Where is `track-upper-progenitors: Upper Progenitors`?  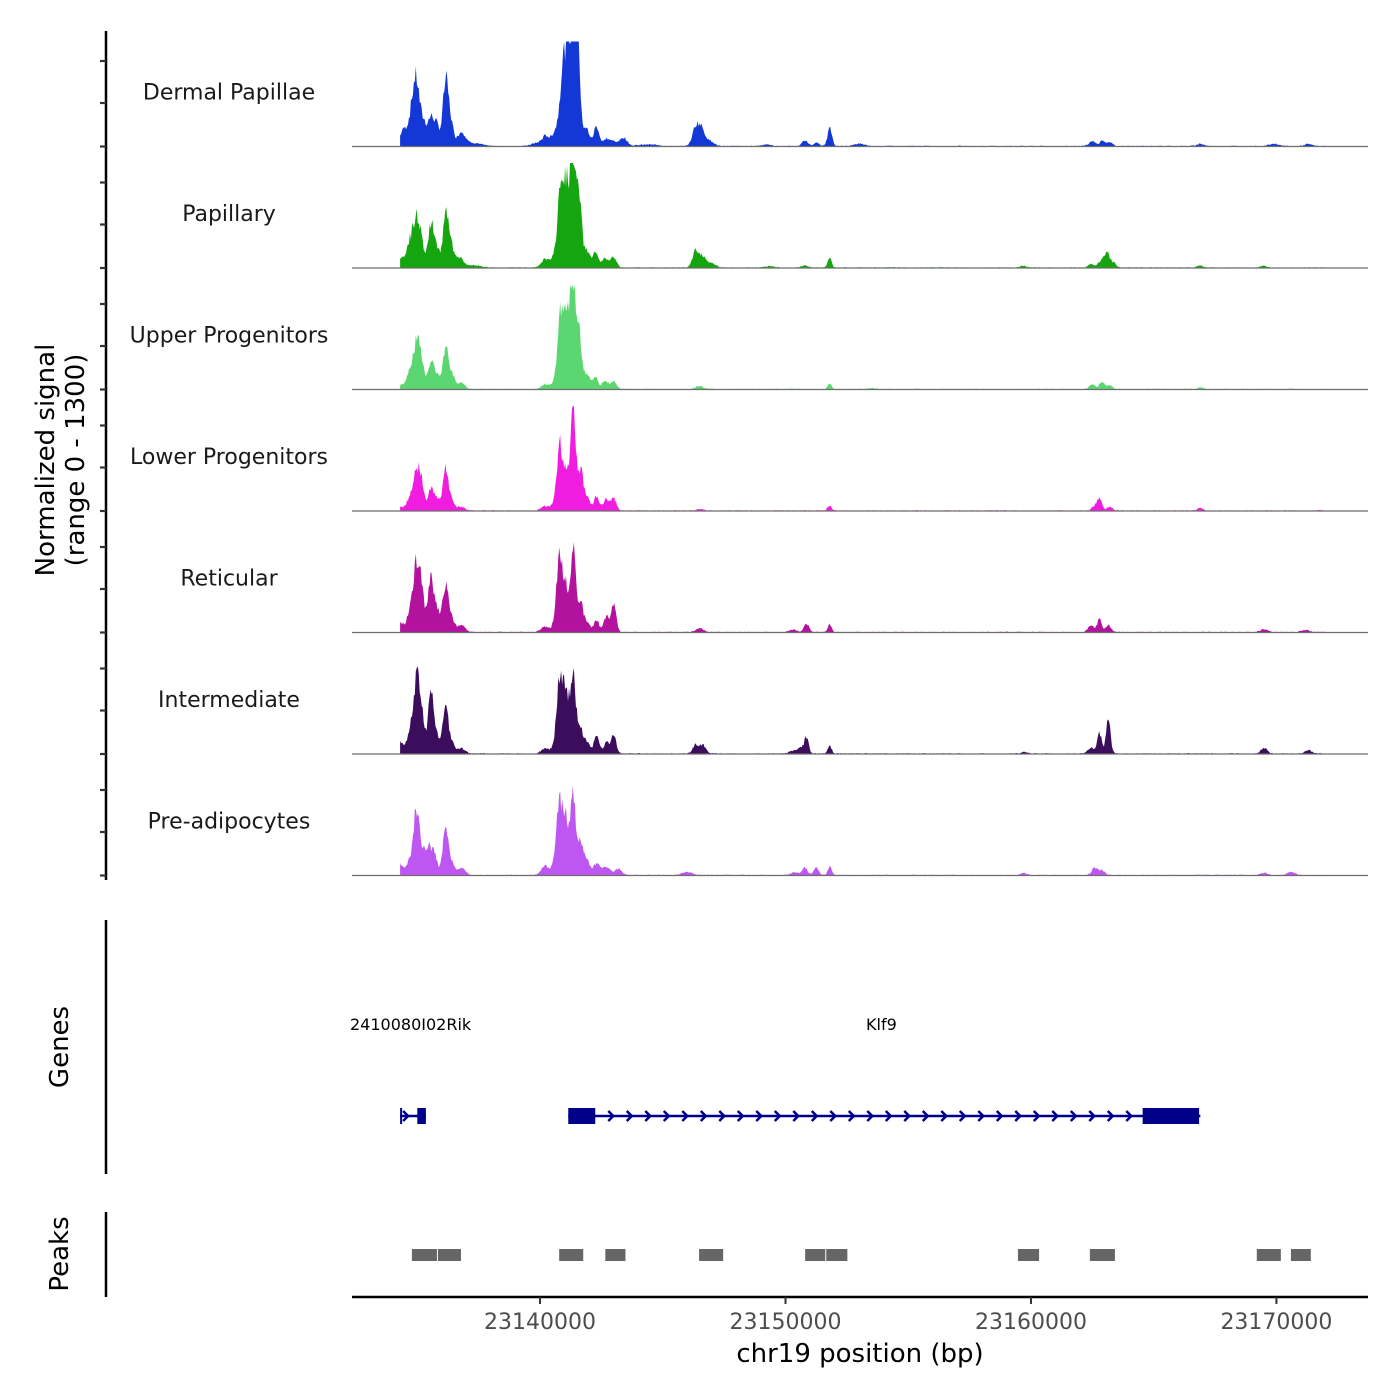 track-upper-progenitors: Upper Progenitors is located at coordinates (749, 337).